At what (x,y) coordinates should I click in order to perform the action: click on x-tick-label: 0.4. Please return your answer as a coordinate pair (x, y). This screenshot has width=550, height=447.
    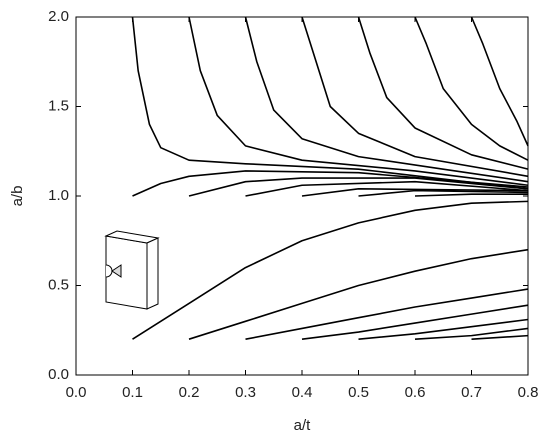
    Looking at the image, I should click on (302, 392).